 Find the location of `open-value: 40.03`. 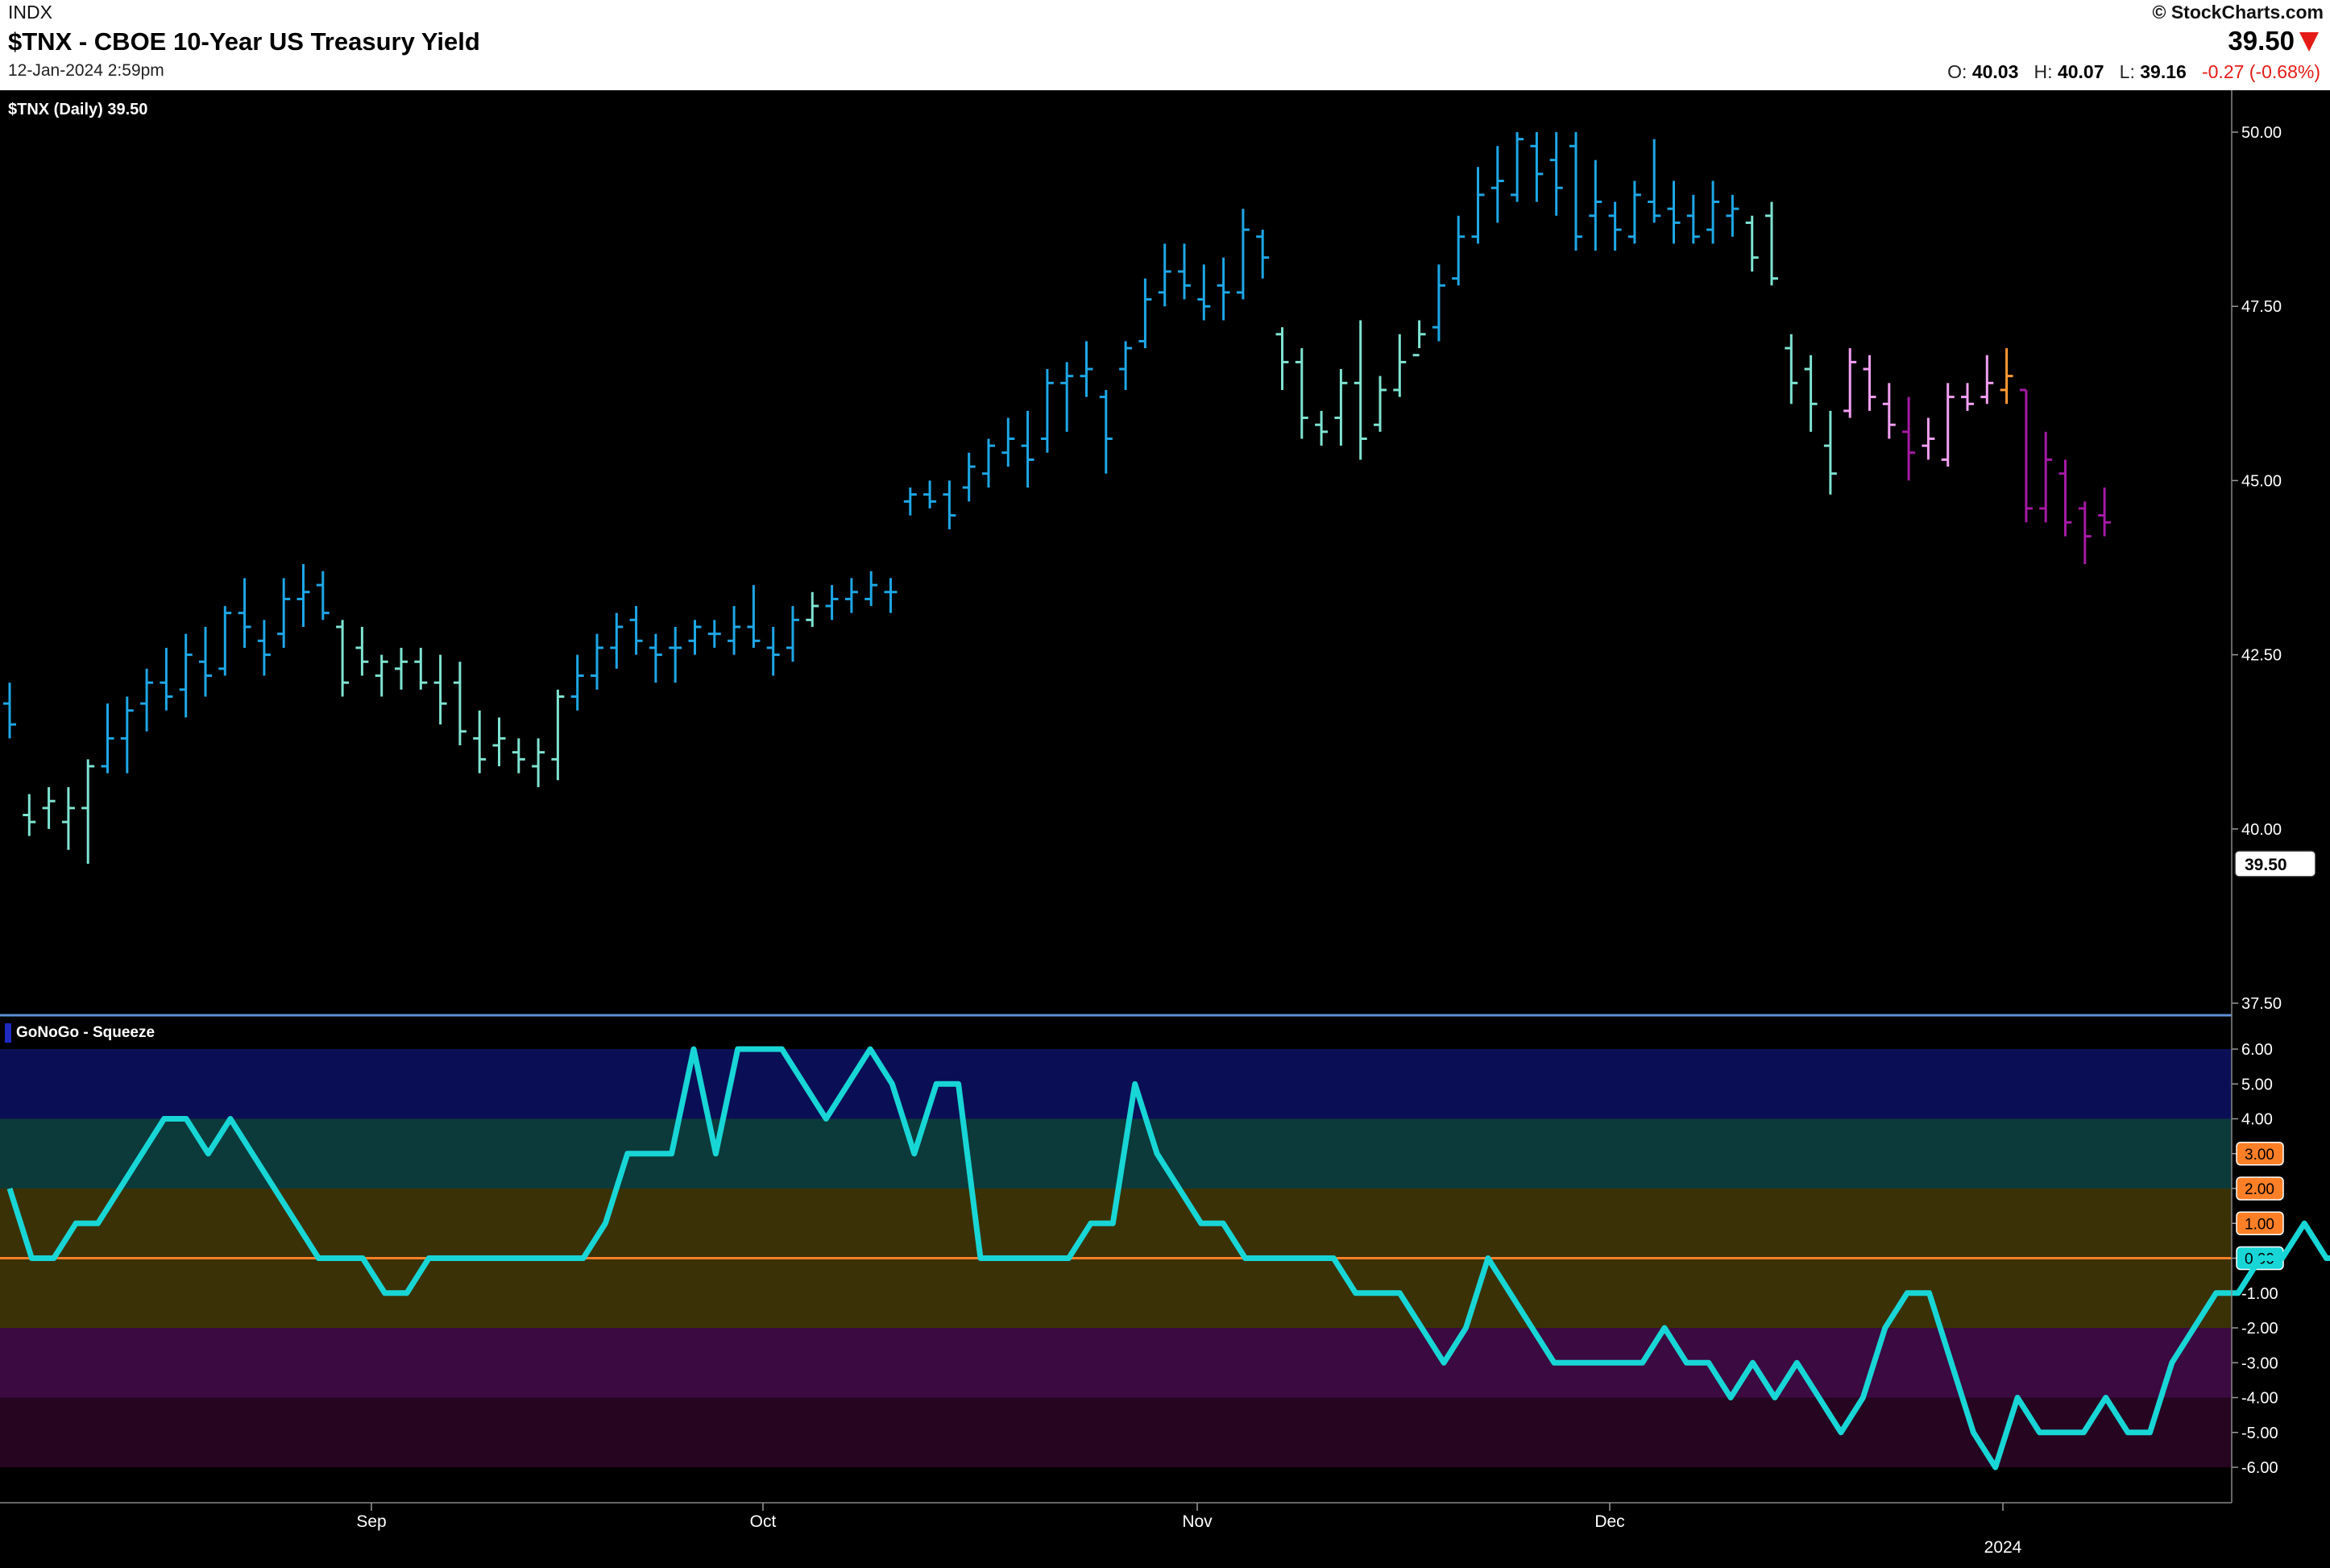

open-value: 40.03 is located at coordinates (1995, 71).